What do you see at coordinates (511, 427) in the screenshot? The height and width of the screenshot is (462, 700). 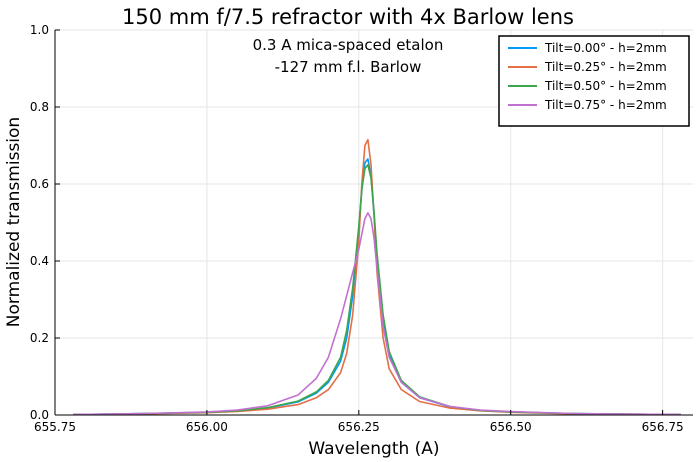 I see `x-tick-label: 656.50` at bounding box center [511, 427].